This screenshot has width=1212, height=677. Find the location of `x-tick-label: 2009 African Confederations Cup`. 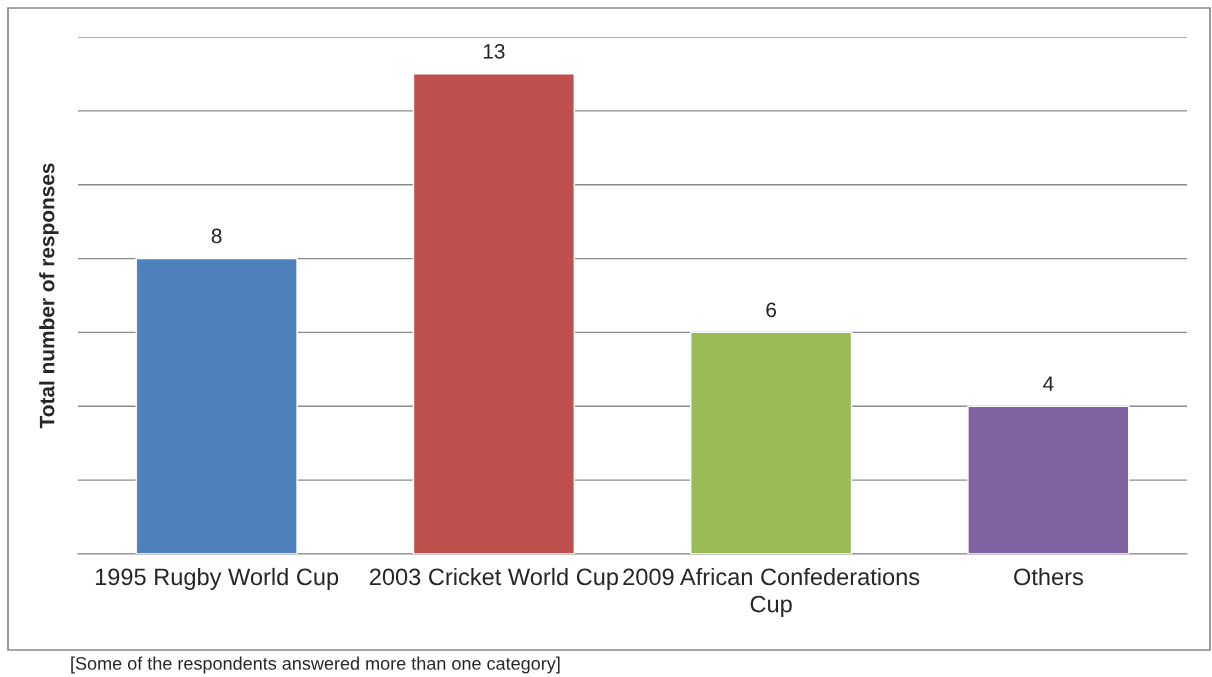

x-tick-label: 2009 African Confederations Cup is located at coordinates (771, 592).